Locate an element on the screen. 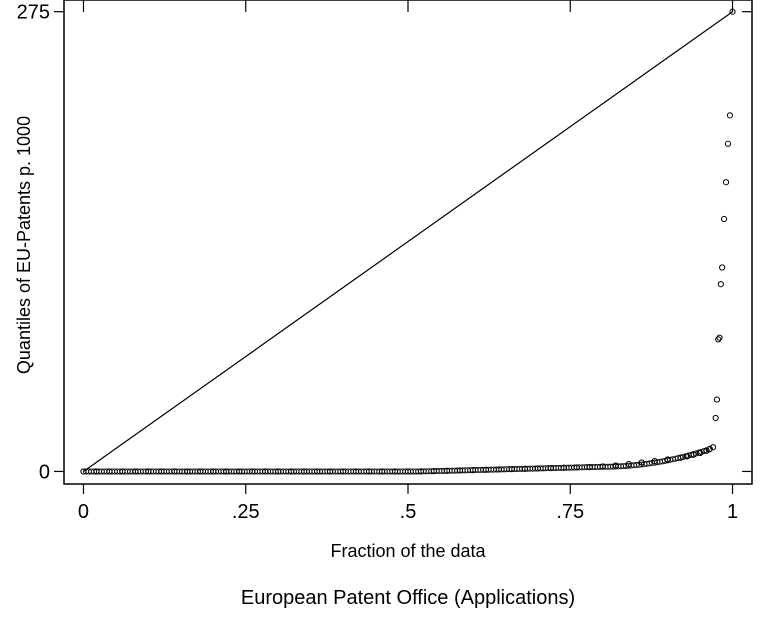 This screenshot has height=617, width=764. x-tick-label: 0 is located at coordinates (83, 512).